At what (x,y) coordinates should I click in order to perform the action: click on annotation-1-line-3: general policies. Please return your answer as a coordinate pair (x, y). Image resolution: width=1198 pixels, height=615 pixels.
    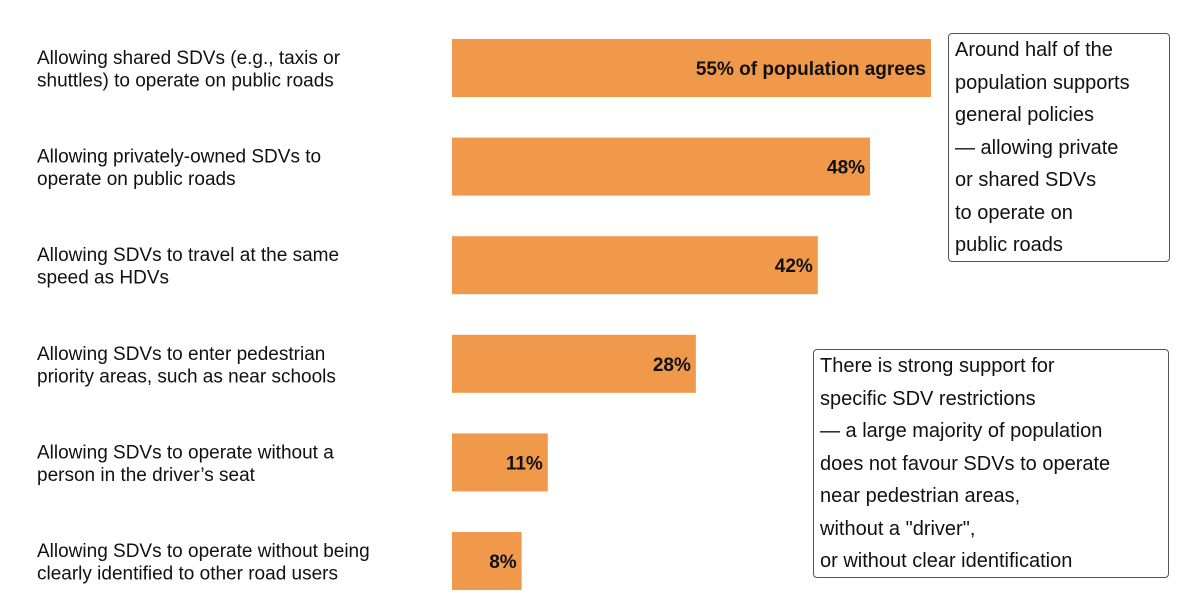
    Looking at the image, I should click on (1024, 115).